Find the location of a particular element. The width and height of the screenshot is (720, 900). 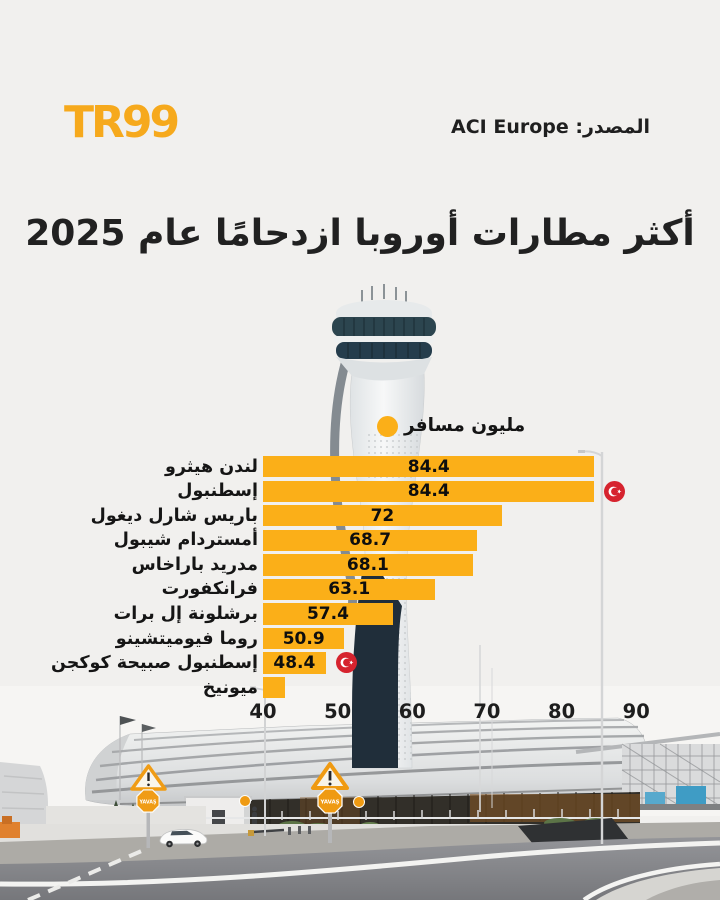

legend-dot-icon is located at coordinates (387, 426).